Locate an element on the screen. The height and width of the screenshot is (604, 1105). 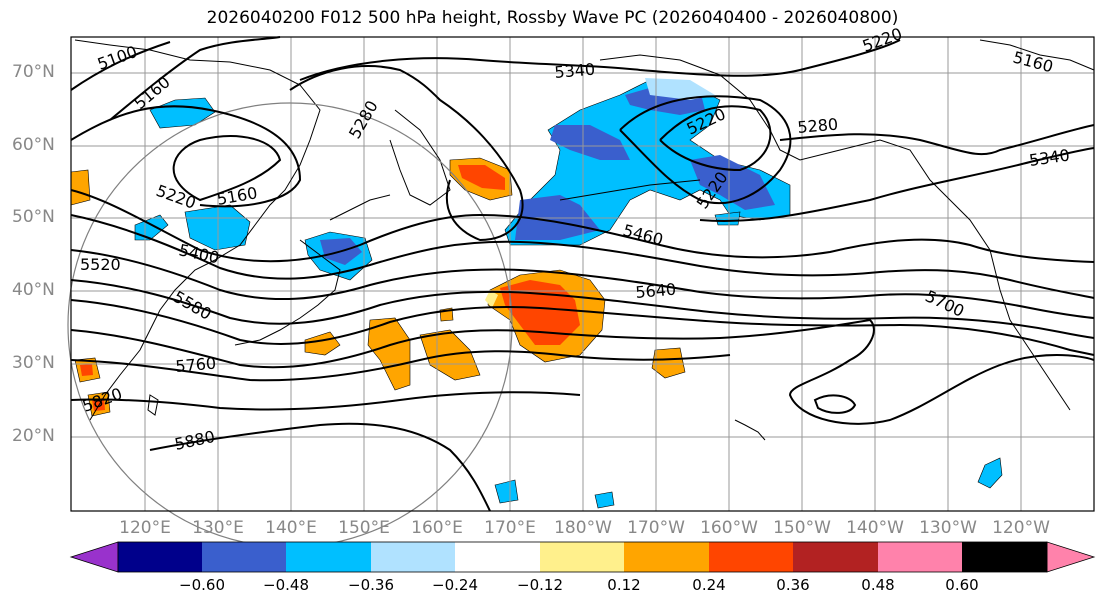
lon-label: 130°W is located at coordinates (948, 528).